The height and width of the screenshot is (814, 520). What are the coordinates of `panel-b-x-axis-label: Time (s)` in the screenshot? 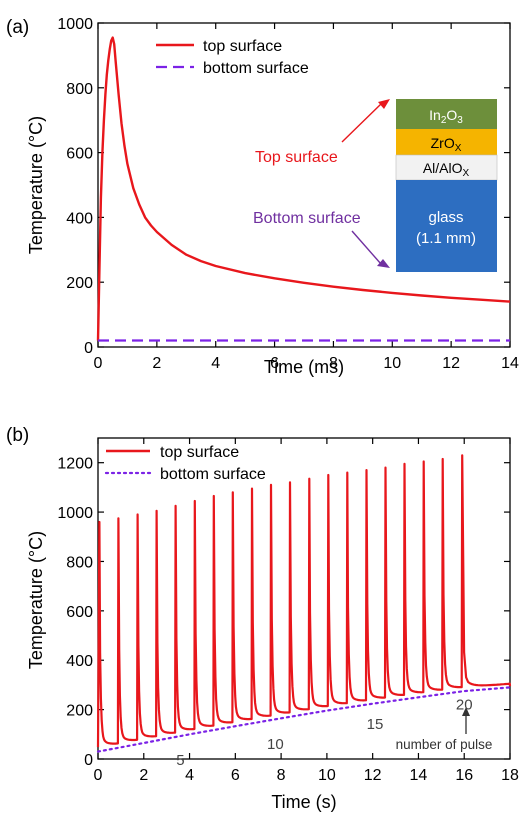 It's located at (303, 802).